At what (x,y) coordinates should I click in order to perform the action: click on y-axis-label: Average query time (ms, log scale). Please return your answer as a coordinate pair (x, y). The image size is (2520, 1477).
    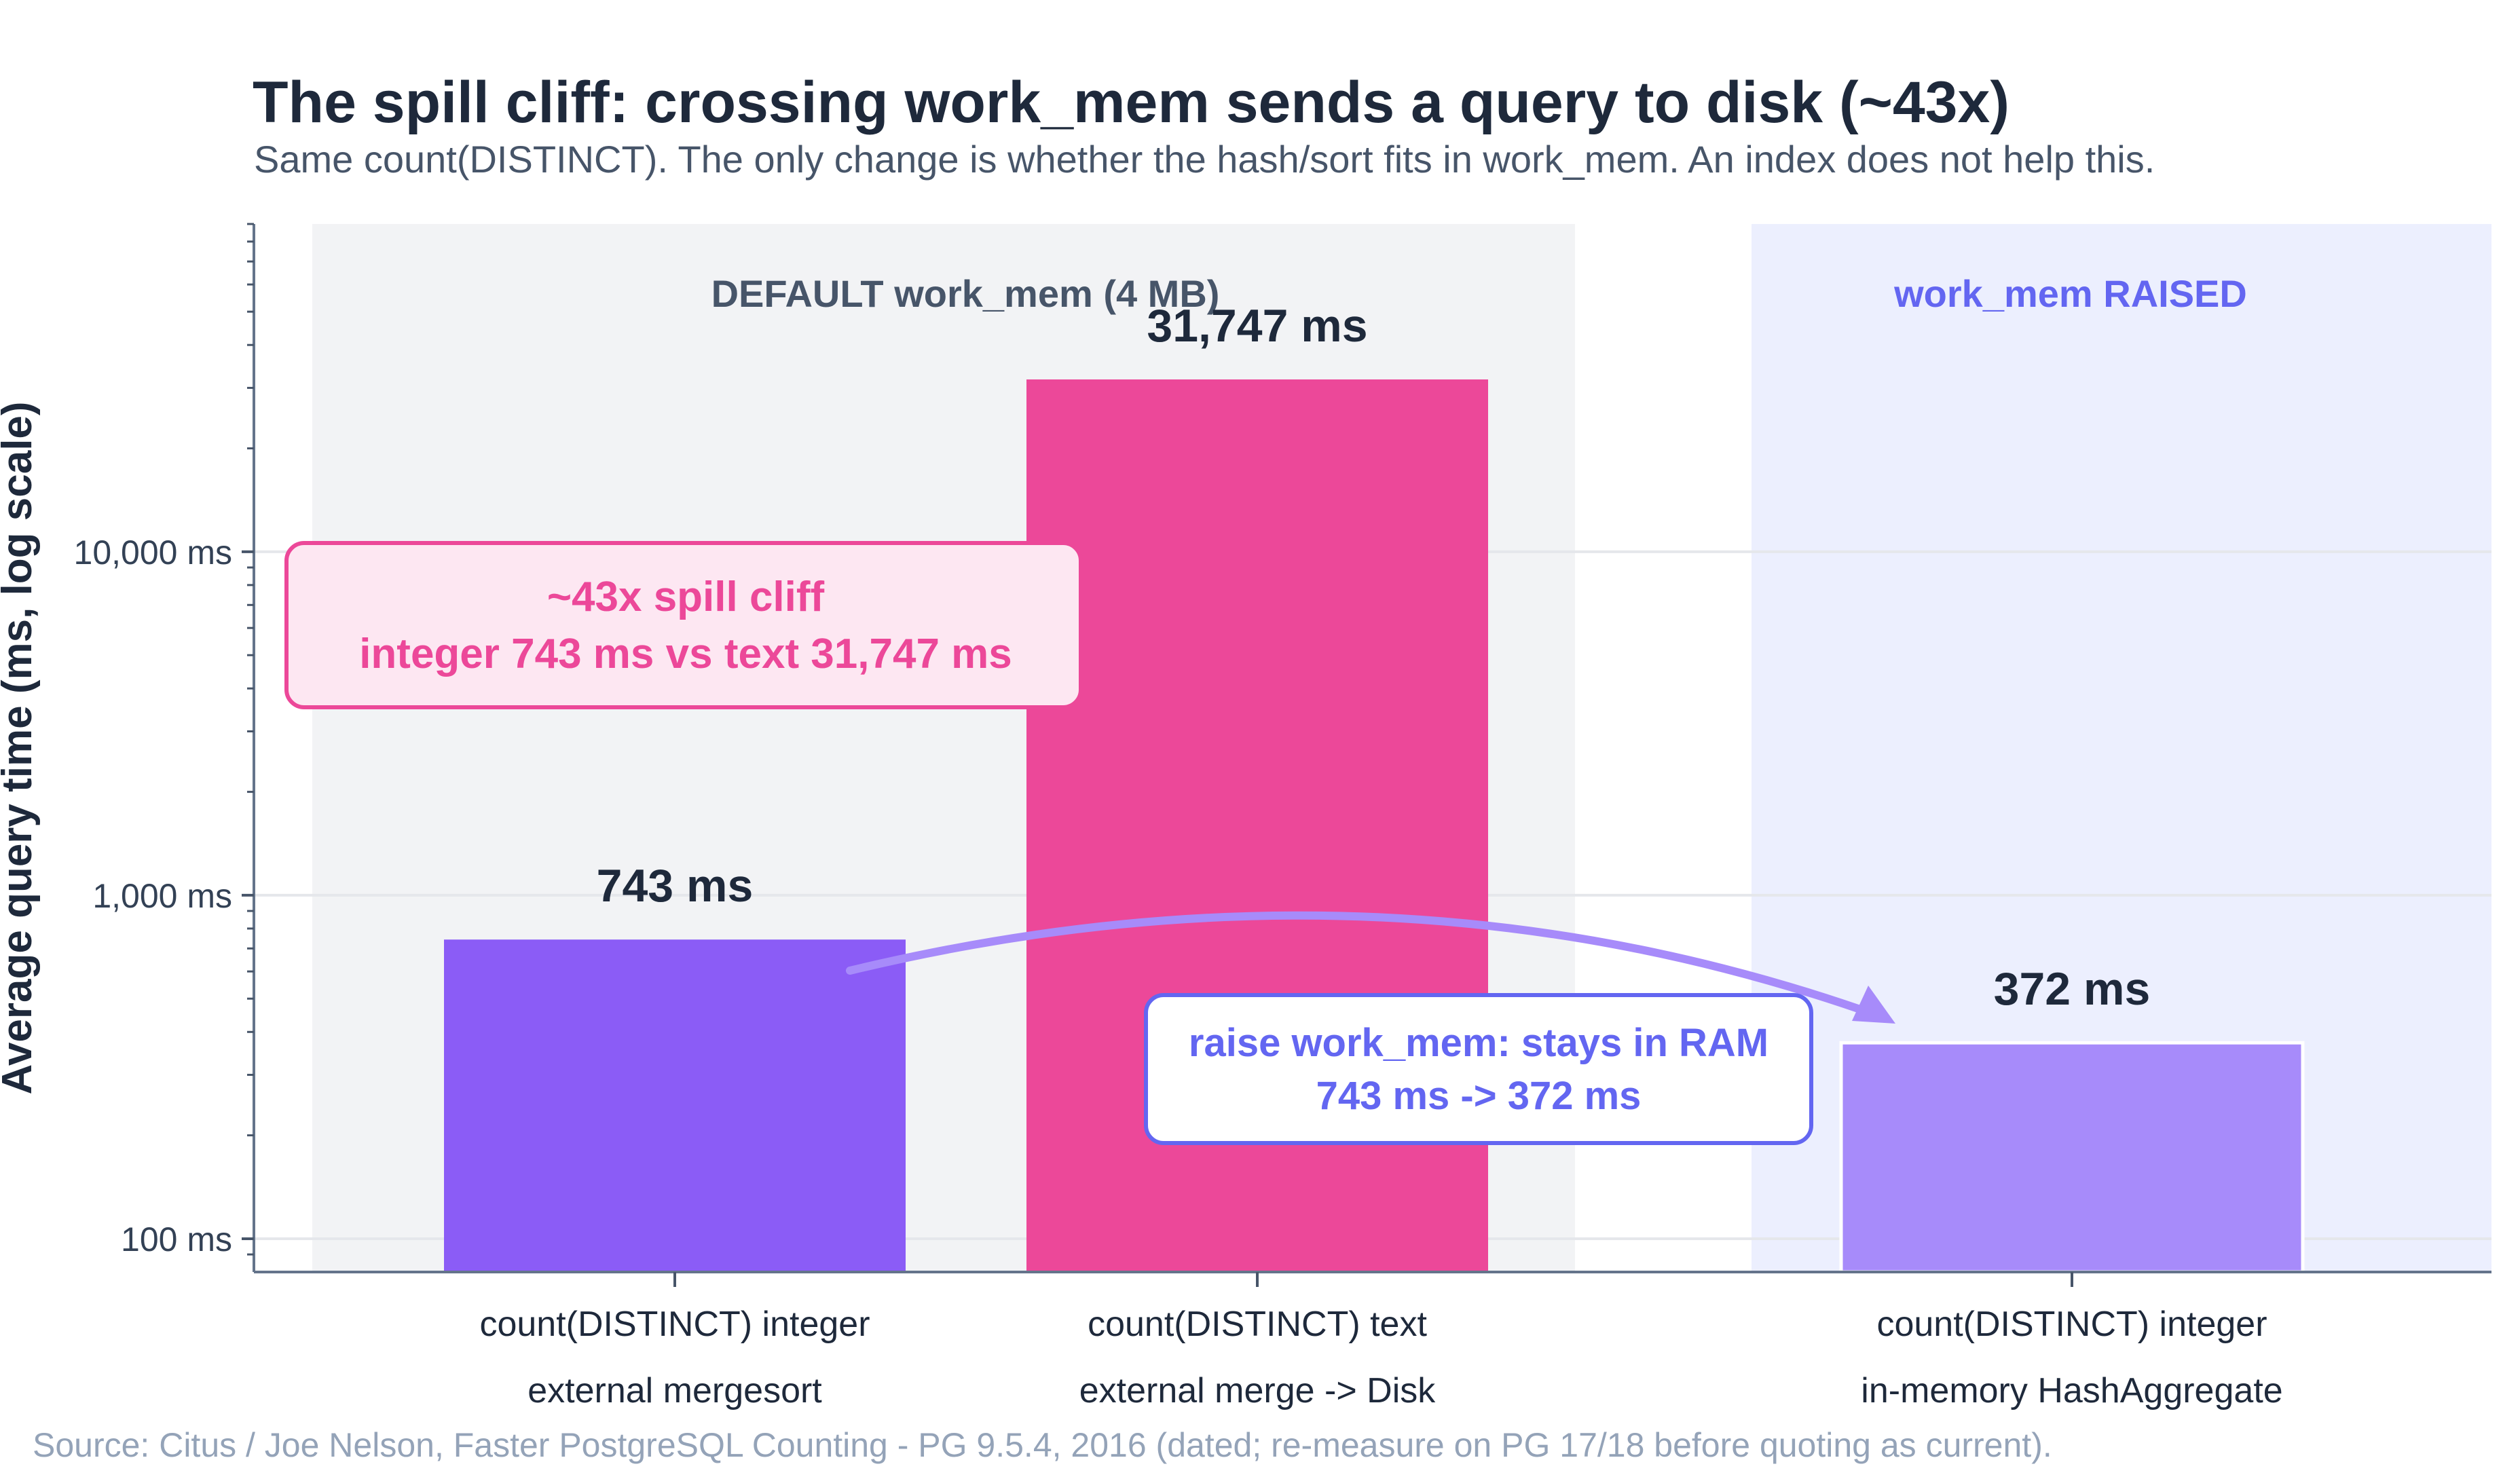
    Looking at the image, I should click on (21, 747).